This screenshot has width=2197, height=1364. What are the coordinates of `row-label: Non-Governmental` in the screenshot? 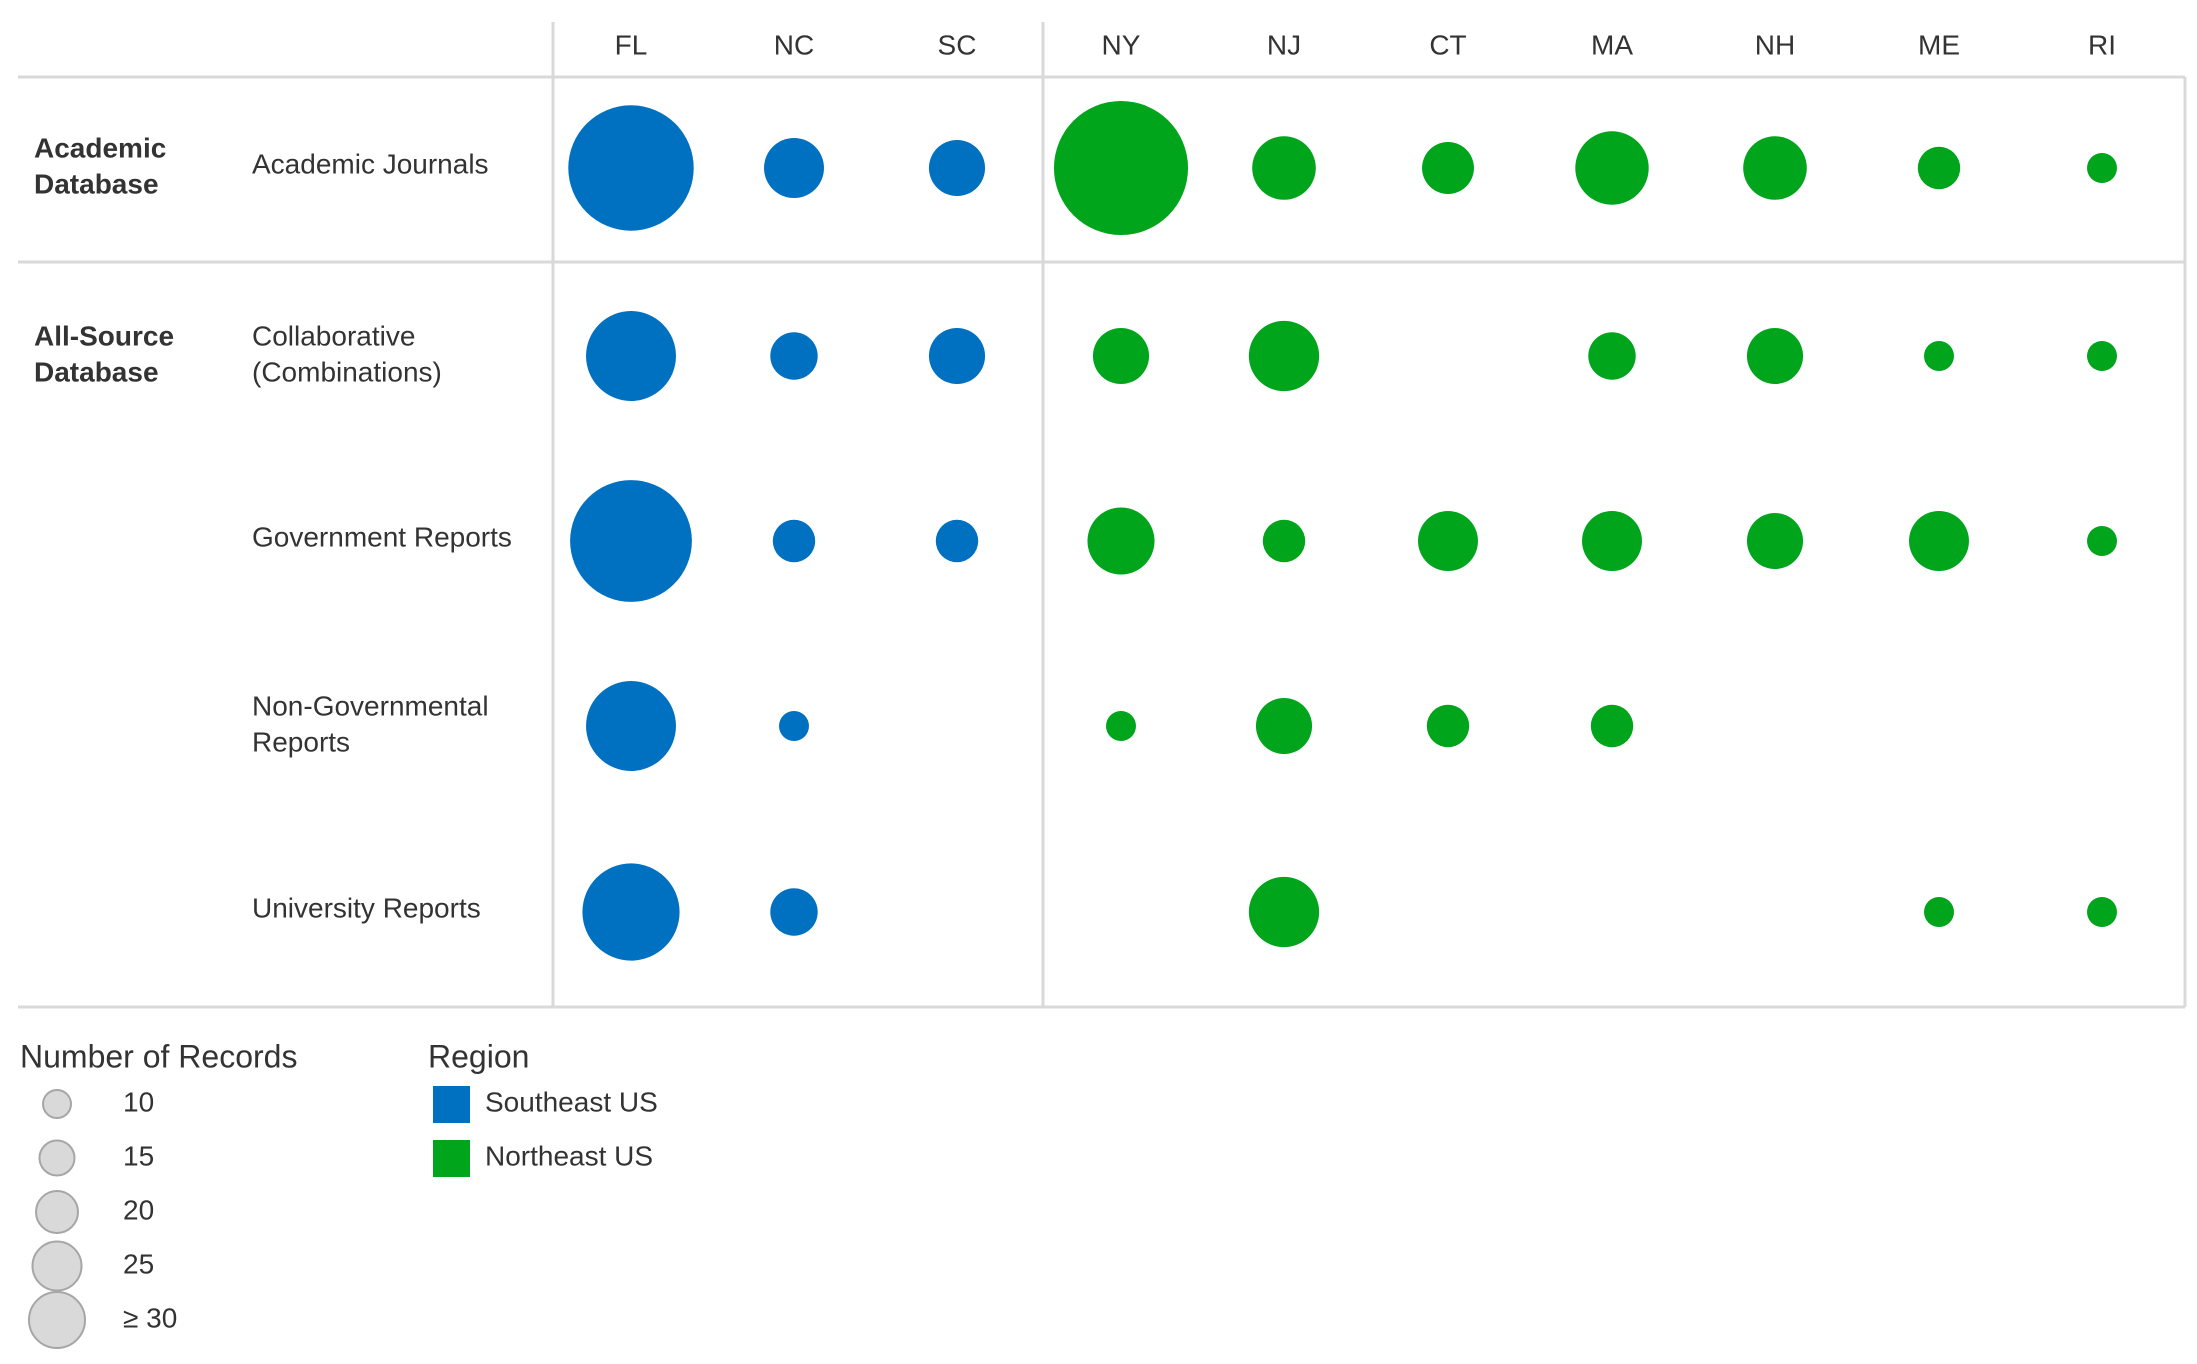 It's located at (370, 705).